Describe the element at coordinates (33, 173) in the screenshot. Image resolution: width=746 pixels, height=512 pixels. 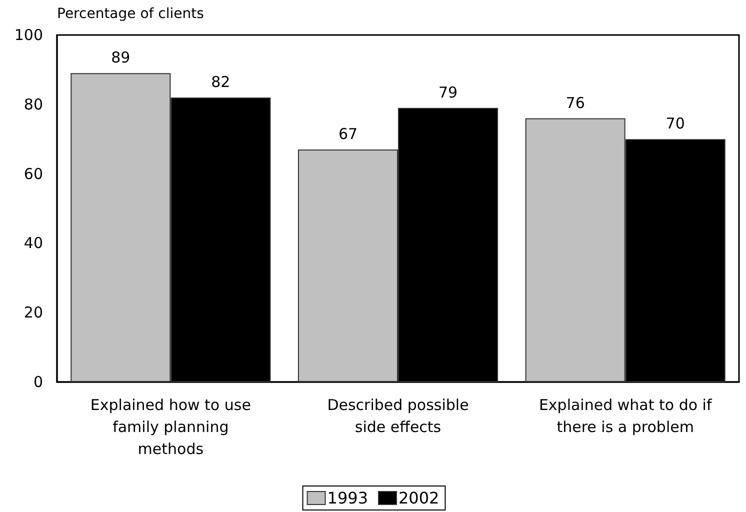
I see `y-tick-label: 60` at that location.